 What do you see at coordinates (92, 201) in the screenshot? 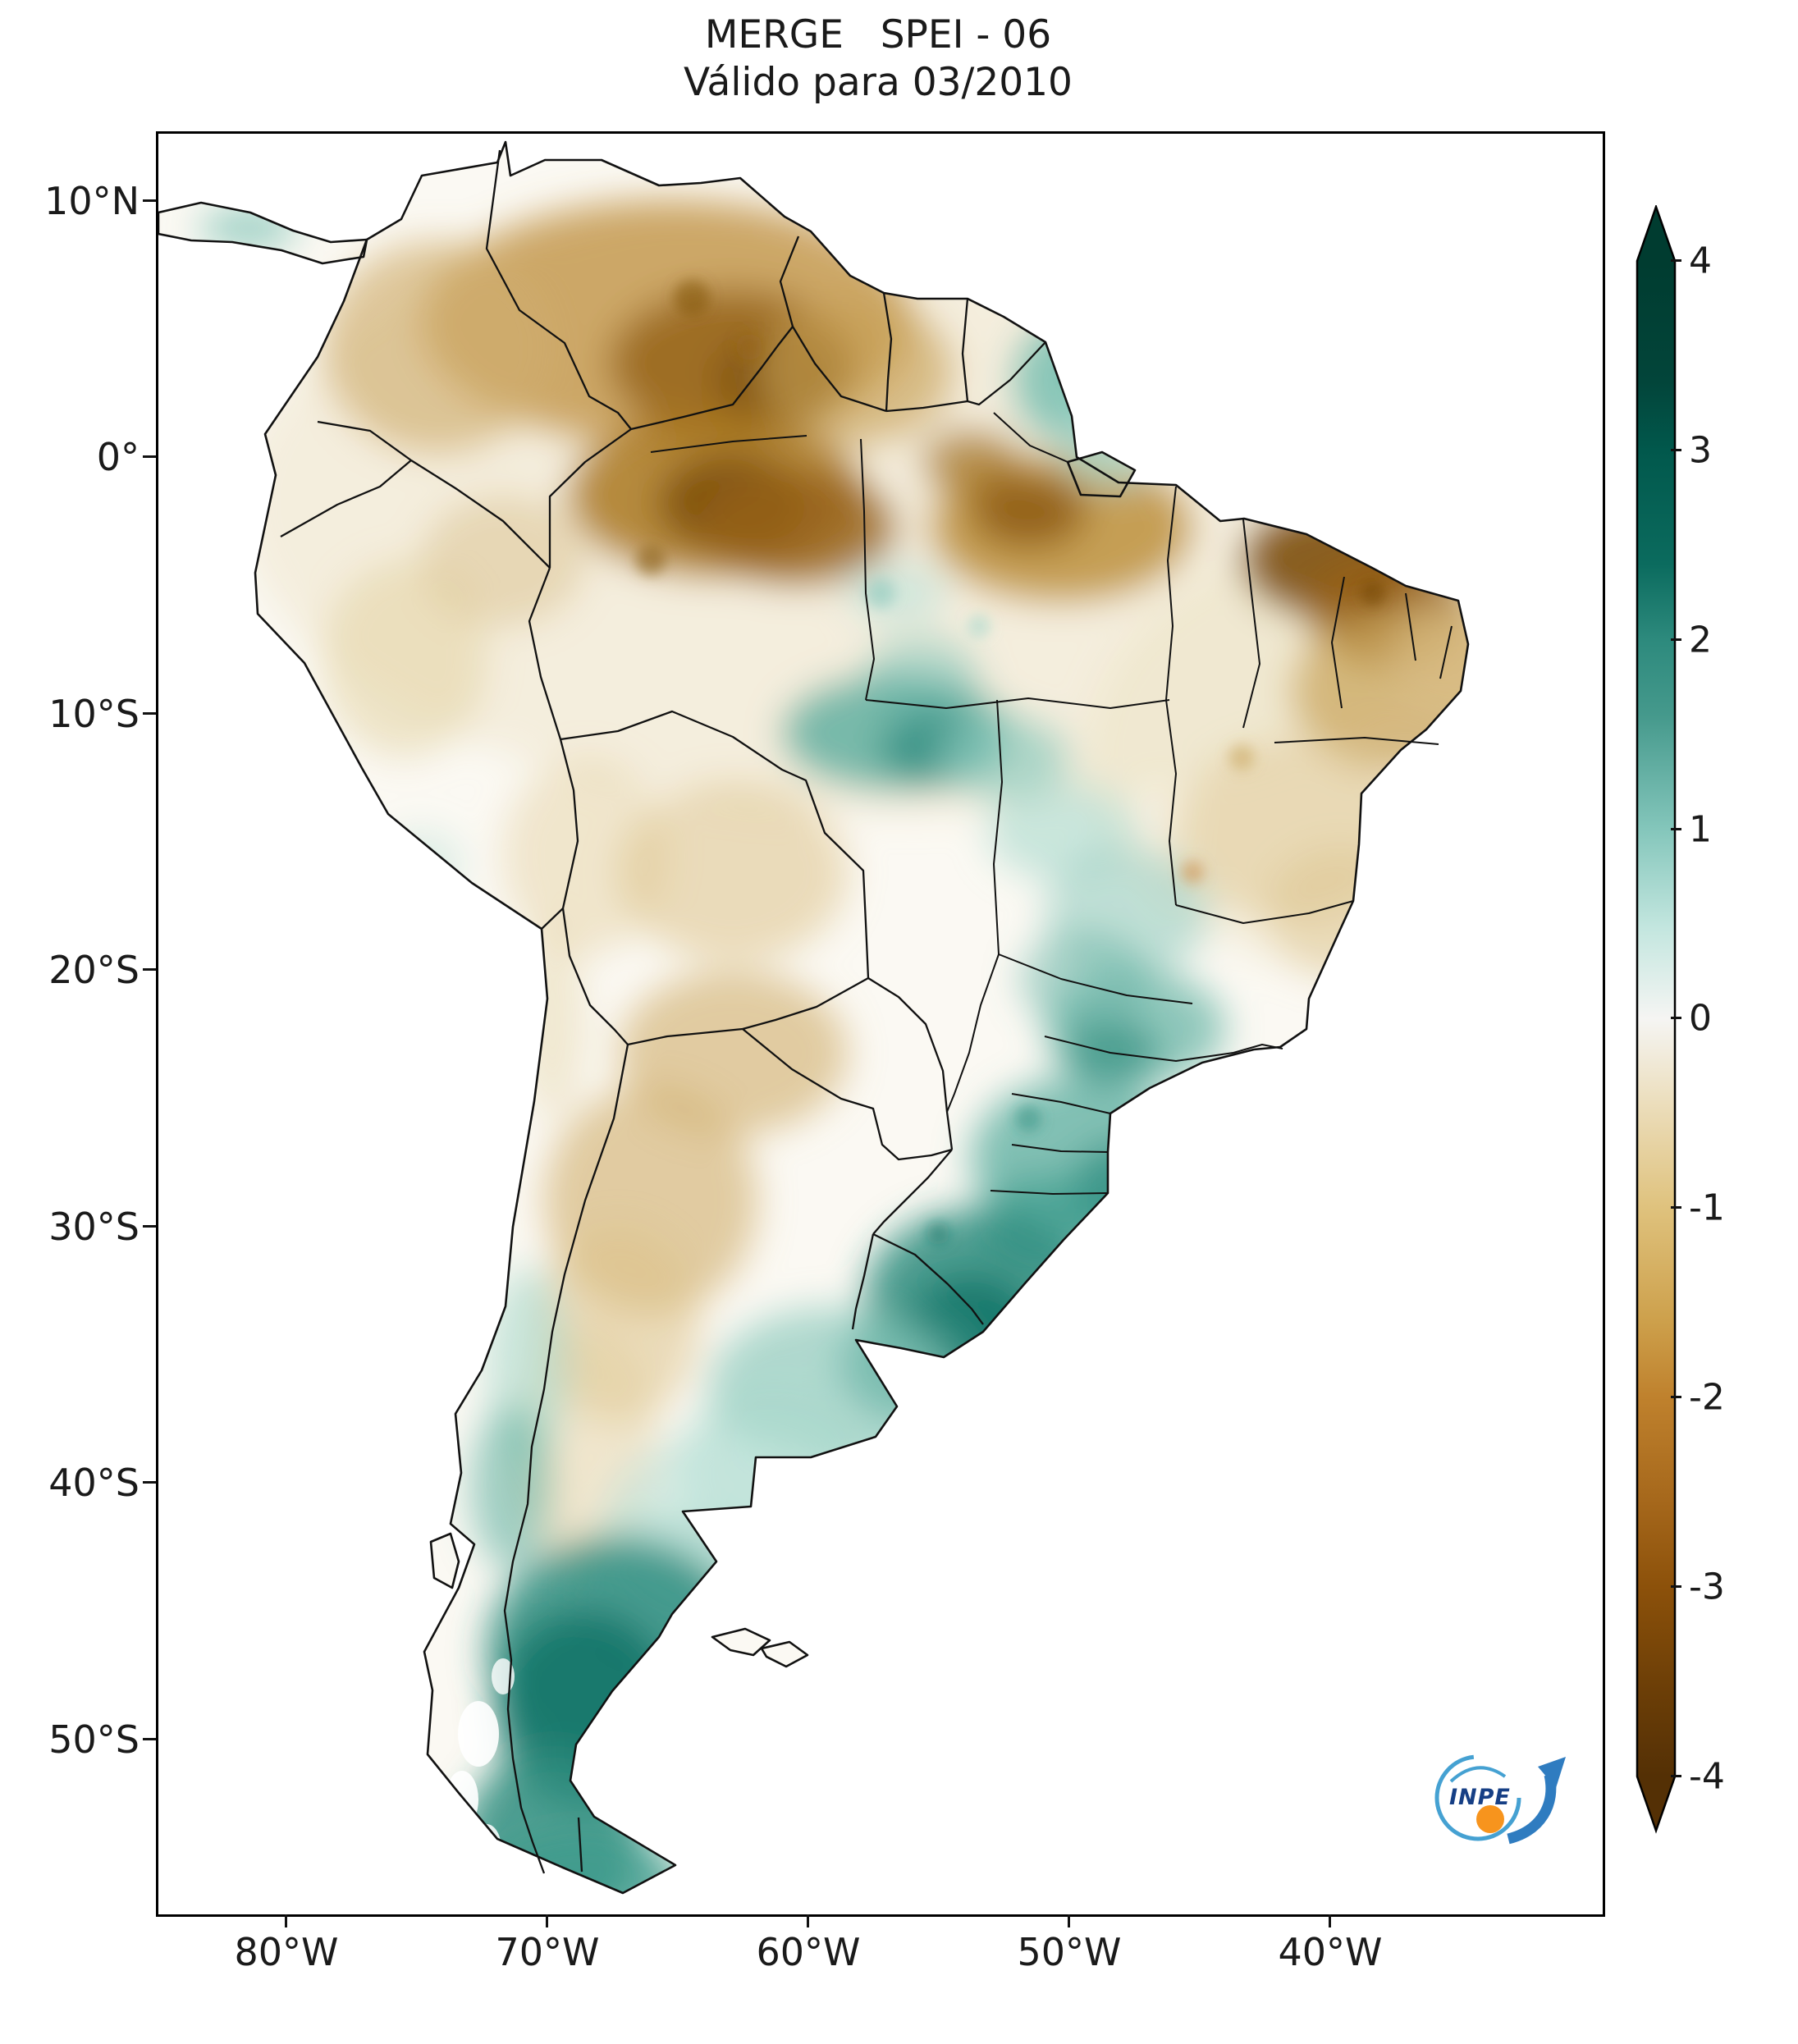
I see `lat-tick-label: 10°N` at bounding box center [92, 201].